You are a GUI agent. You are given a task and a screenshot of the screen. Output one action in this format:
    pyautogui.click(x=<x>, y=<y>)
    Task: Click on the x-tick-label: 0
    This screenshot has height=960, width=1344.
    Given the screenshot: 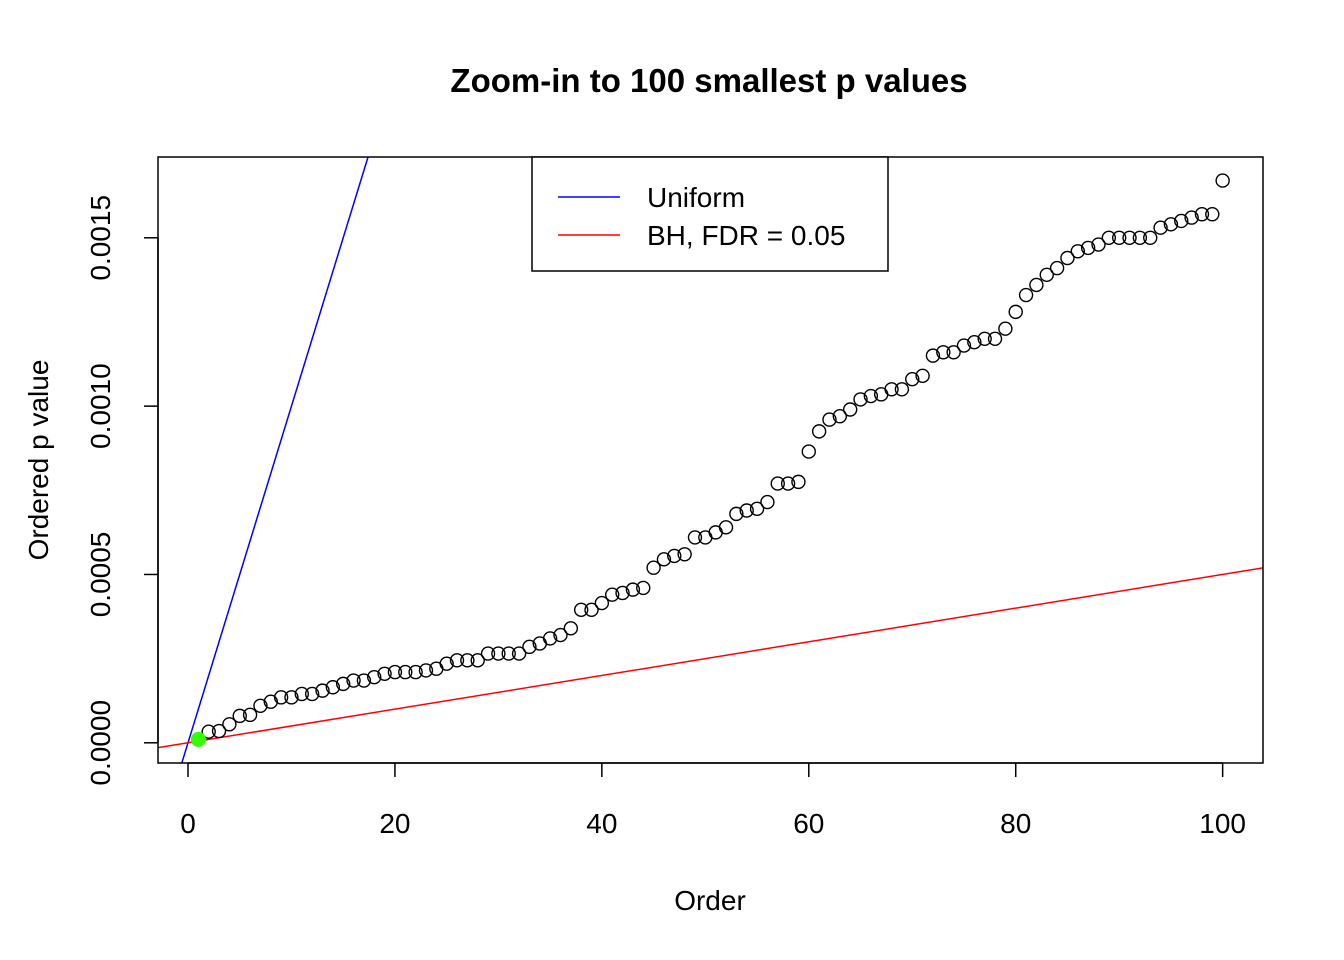 What is the action you would take?
    pyautogui.click(x=188, y=823)
    